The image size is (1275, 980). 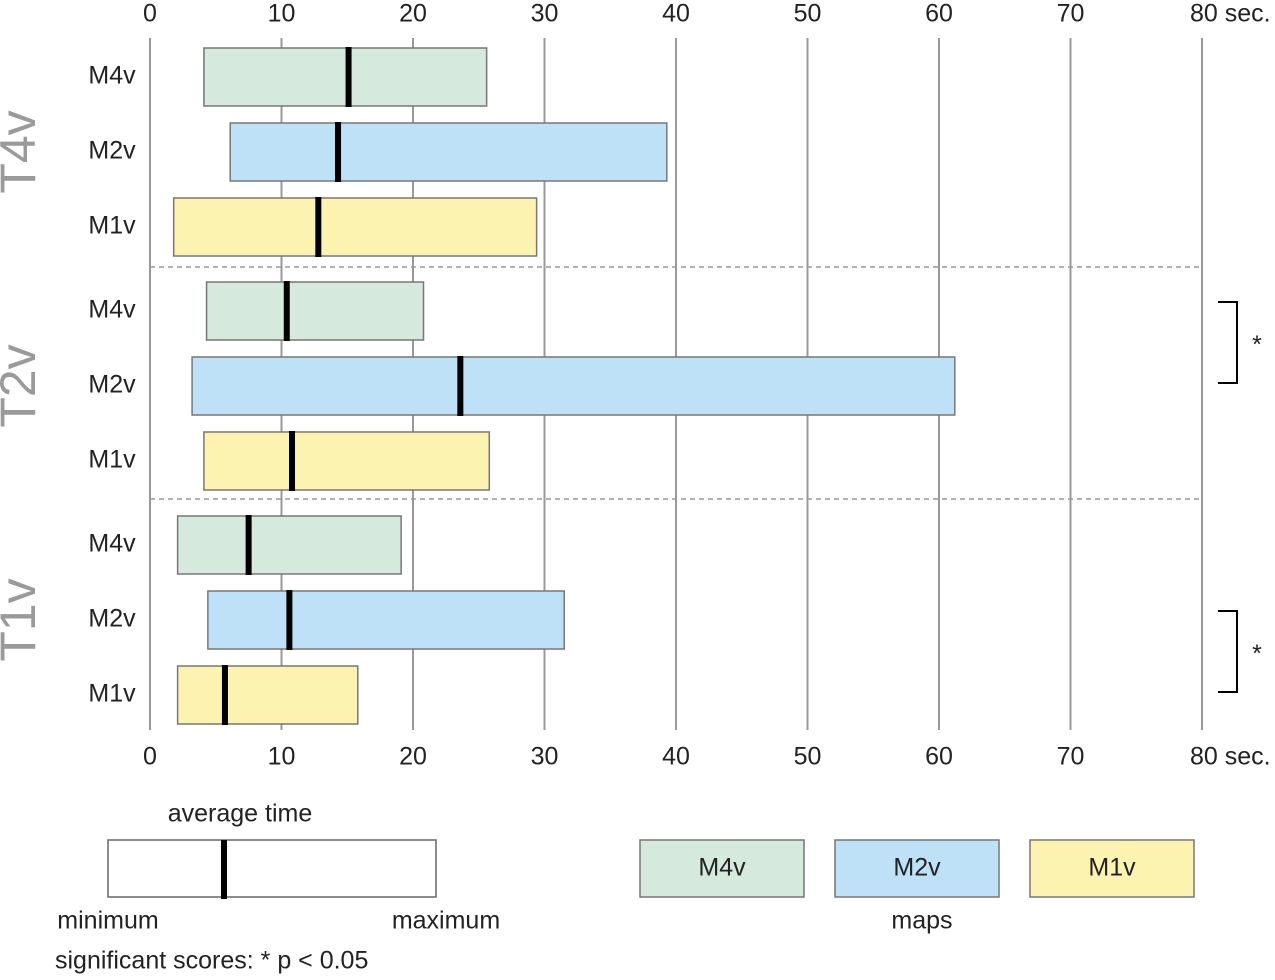 I want to click on legend-example-bar, so click(x=272, y=868).